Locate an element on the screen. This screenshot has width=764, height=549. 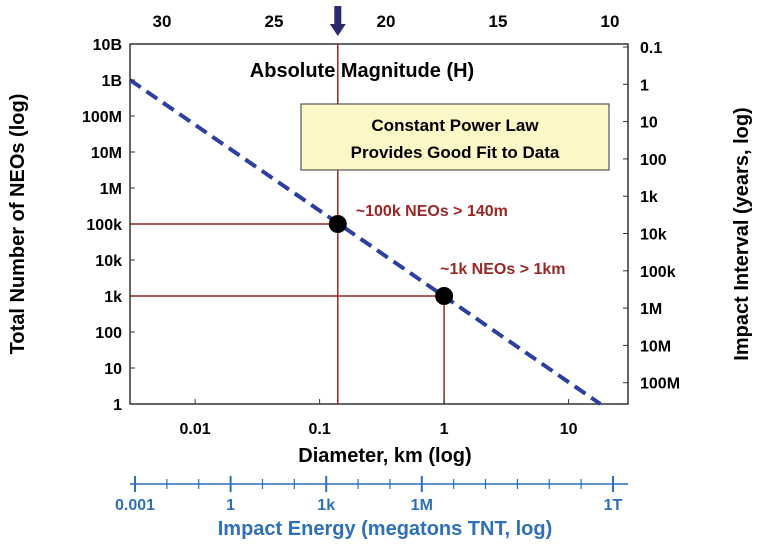
right-tick-label: 1M is located at coordinates (651, 309).